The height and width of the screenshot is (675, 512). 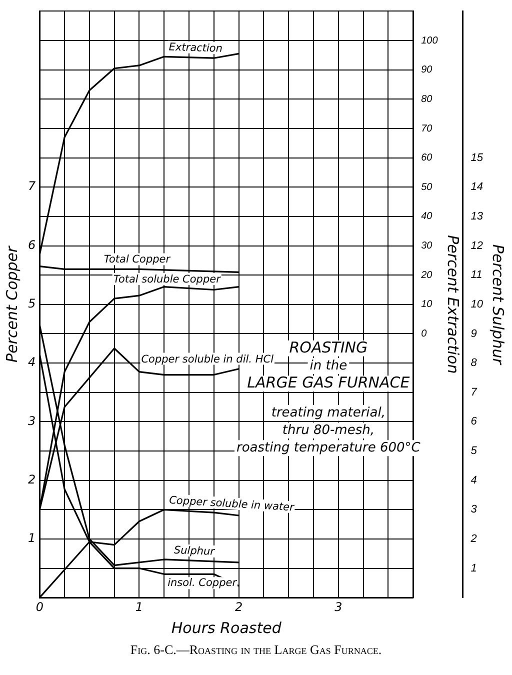 What do you see at coordinates (11, 303) in the screenshot?
I see `y-axis-title: Percent Copper` at bounding box center [11, 303].